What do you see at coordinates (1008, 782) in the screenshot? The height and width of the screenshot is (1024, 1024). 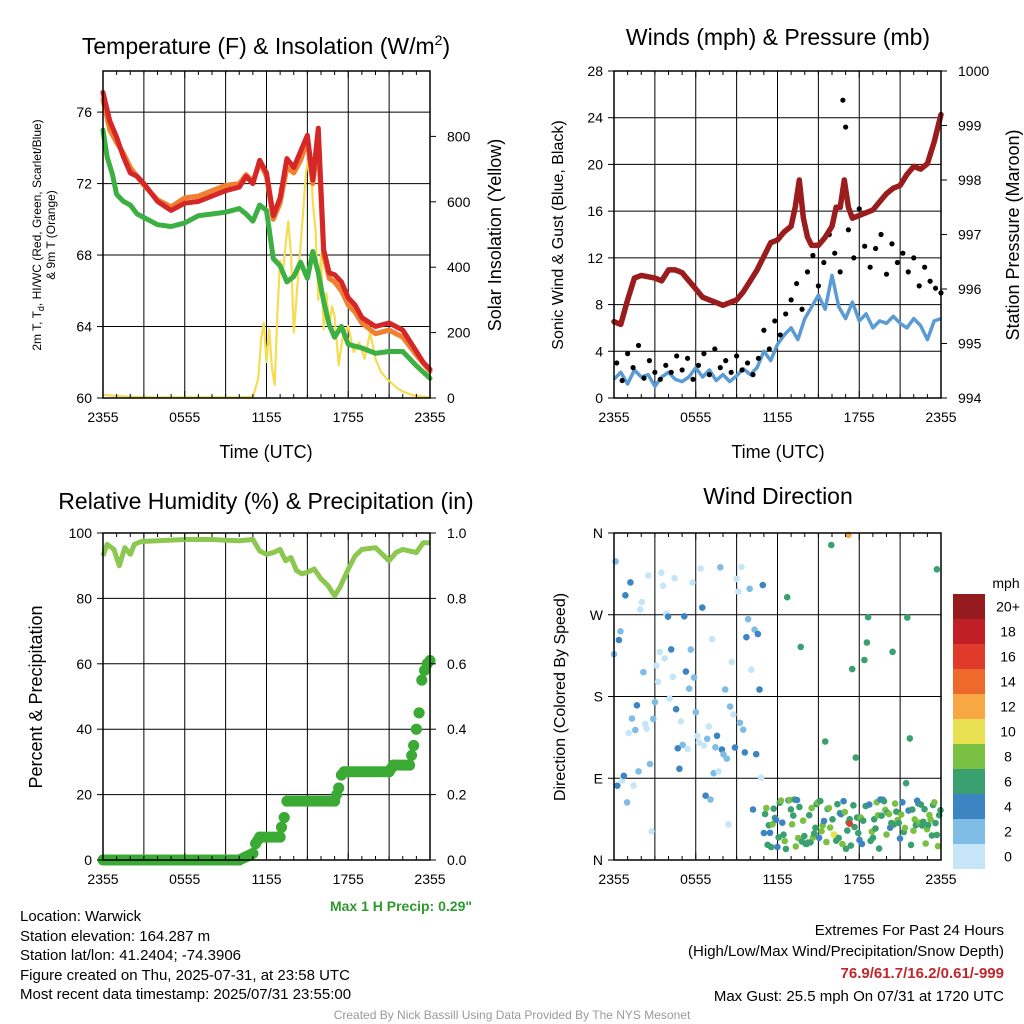 I see `colorbar-label: 6` at bounding box center [1008, 782].